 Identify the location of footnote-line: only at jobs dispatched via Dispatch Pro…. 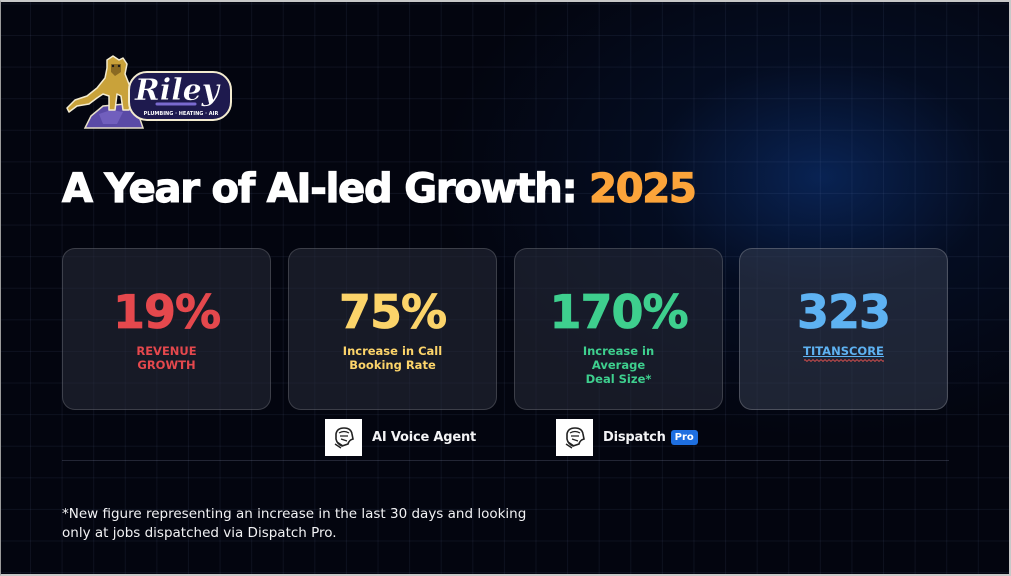
(199, 533).